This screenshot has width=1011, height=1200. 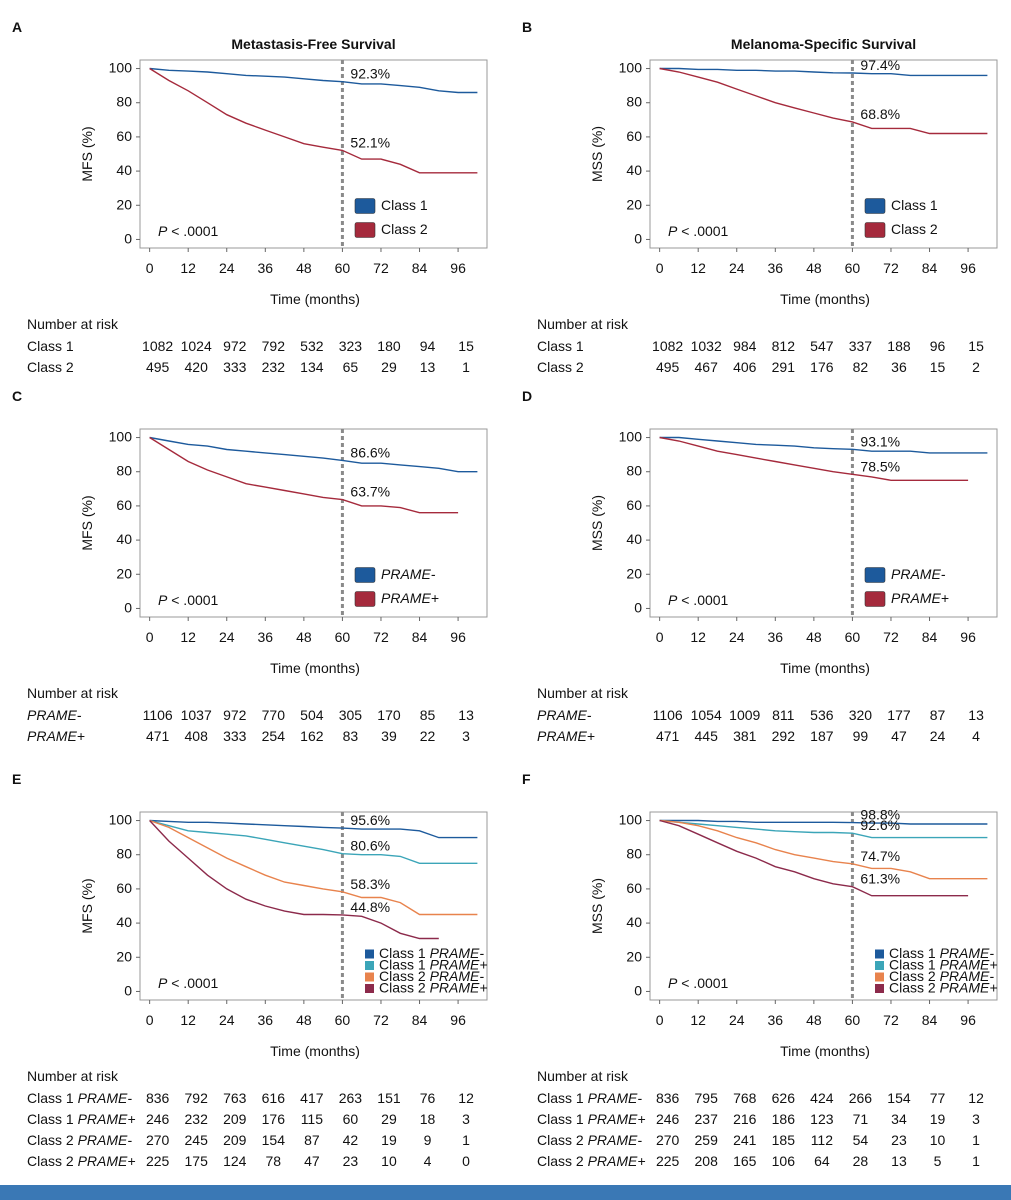 What do you see at coordinates (81, 1161) in the screenshot?
I see `risk-row-label: Class 2 PRAME+` at bounding box center [81, 1161].